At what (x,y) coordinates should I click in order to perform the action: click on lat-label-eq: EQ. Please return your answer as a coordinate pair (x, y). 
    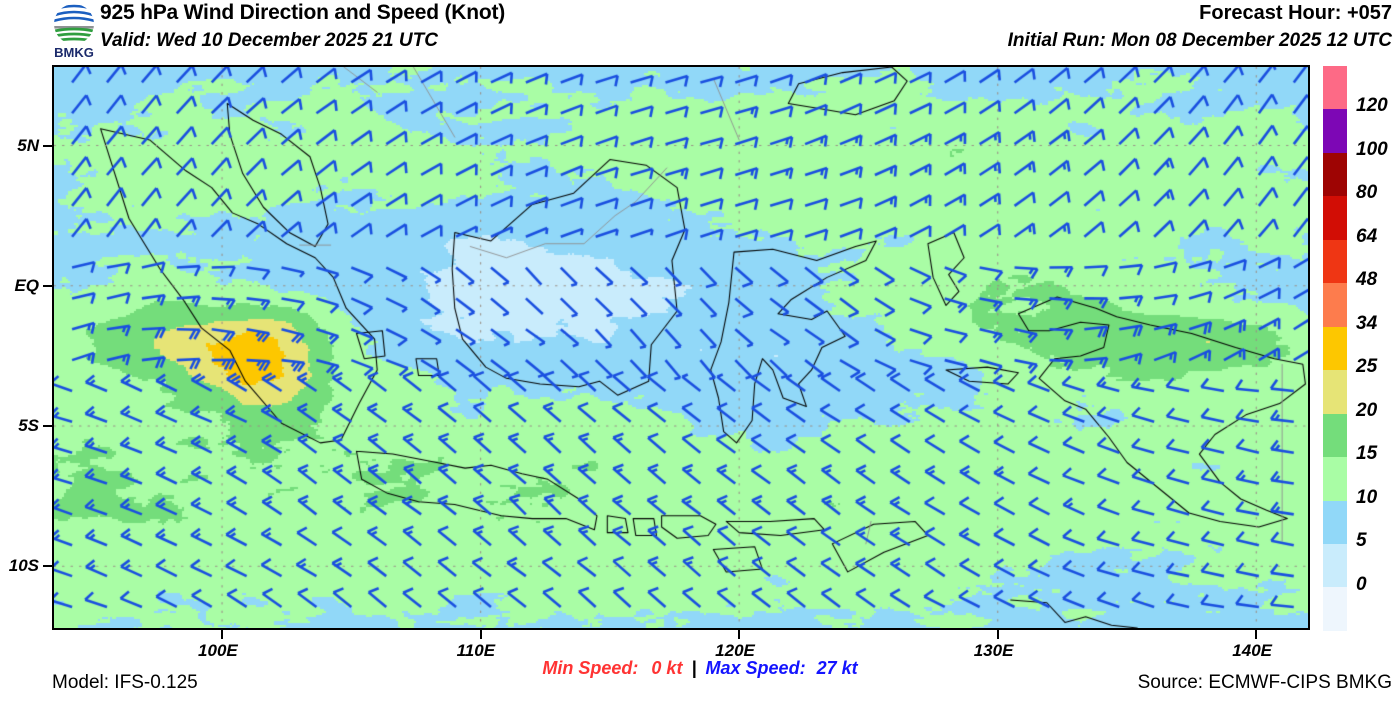
    Looking at the image, I should click on (26, 285).